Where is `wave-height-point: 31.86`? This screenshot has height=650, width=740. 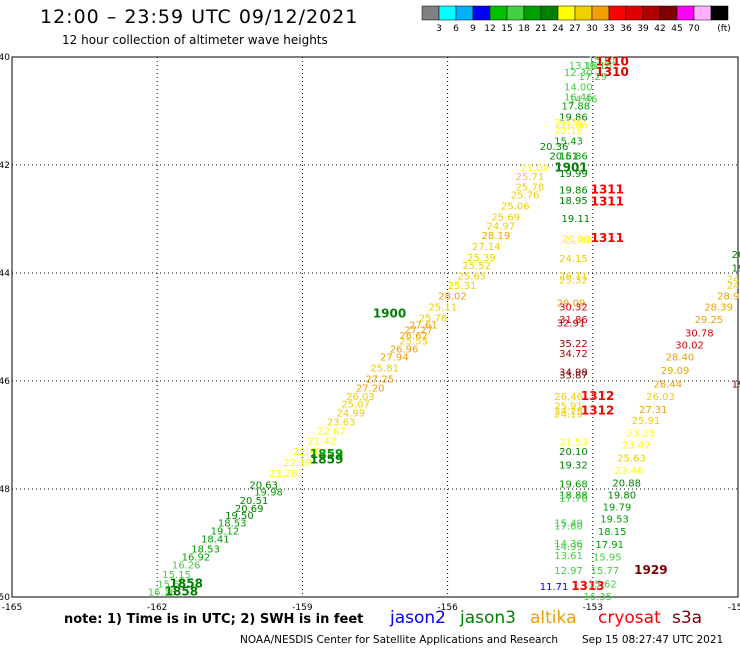 wave-height-point: 31.86 is located at coordinates (573, 320).